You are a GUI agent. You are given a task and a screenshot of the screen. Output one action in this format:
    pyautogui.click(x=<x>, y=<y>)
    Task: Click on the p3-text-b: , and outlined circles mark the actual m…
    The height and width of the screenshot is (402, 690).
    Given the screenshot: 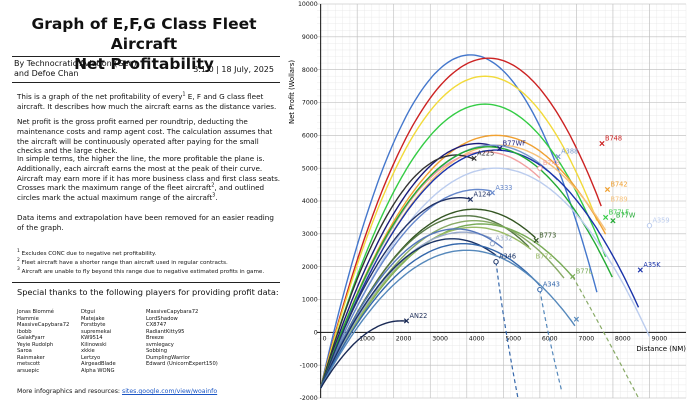 What is the action you would take?
    pyautogui.click(x=141, y=193)
    